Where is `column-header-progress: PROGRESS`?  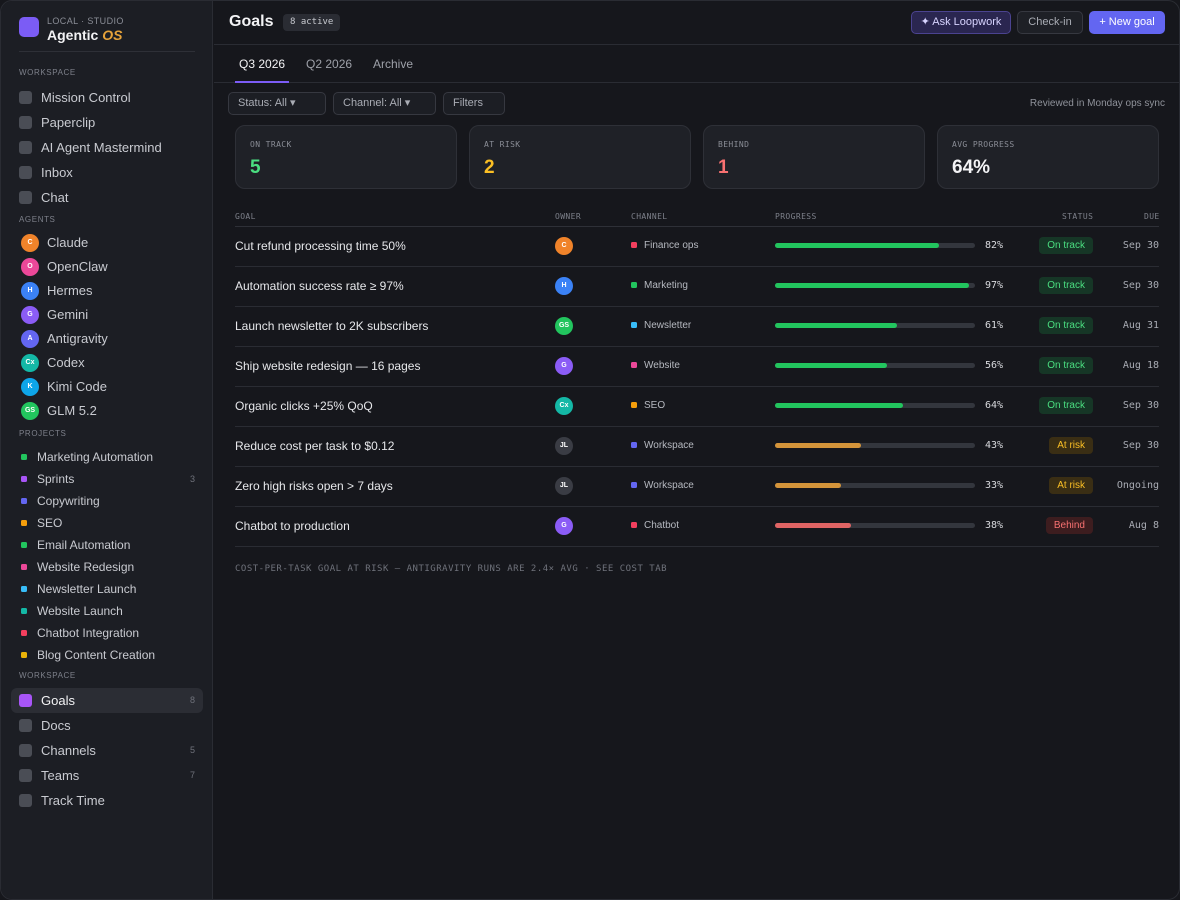
column-header-progress: PROGRESS is located at coordinates (796, 216).